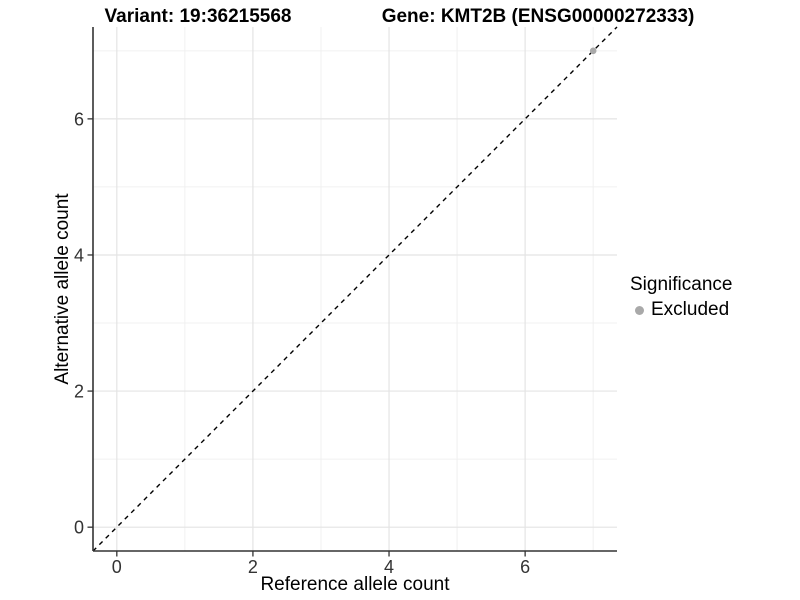  Describe the element at coordinates (79, 392) in the screenshot. I see `y-tick-label: 2` at that location.